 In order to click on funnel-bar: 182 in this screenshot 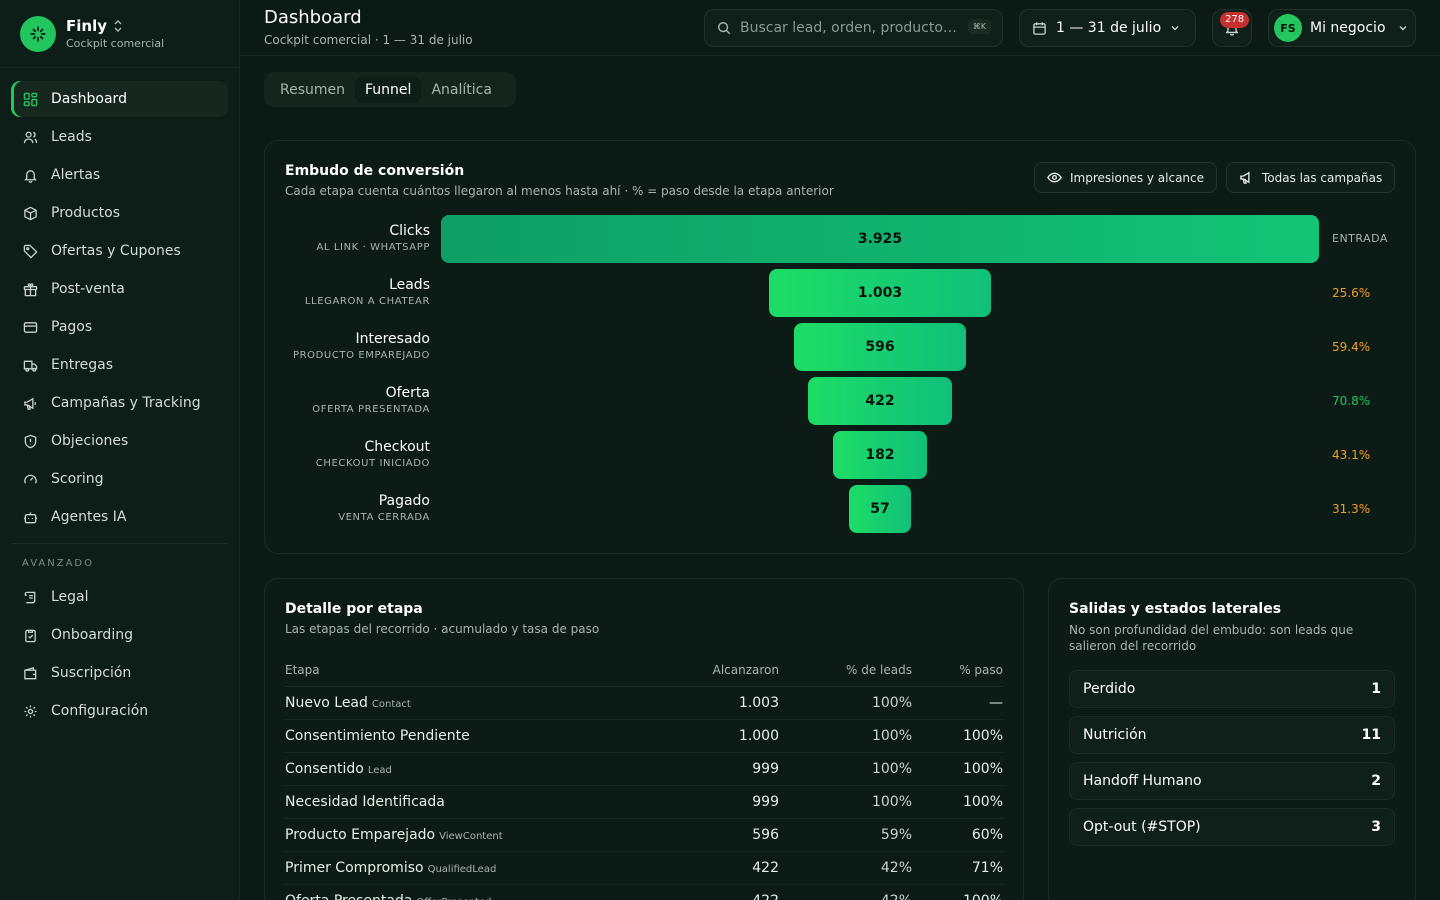, I will do `click(880, 455)`.